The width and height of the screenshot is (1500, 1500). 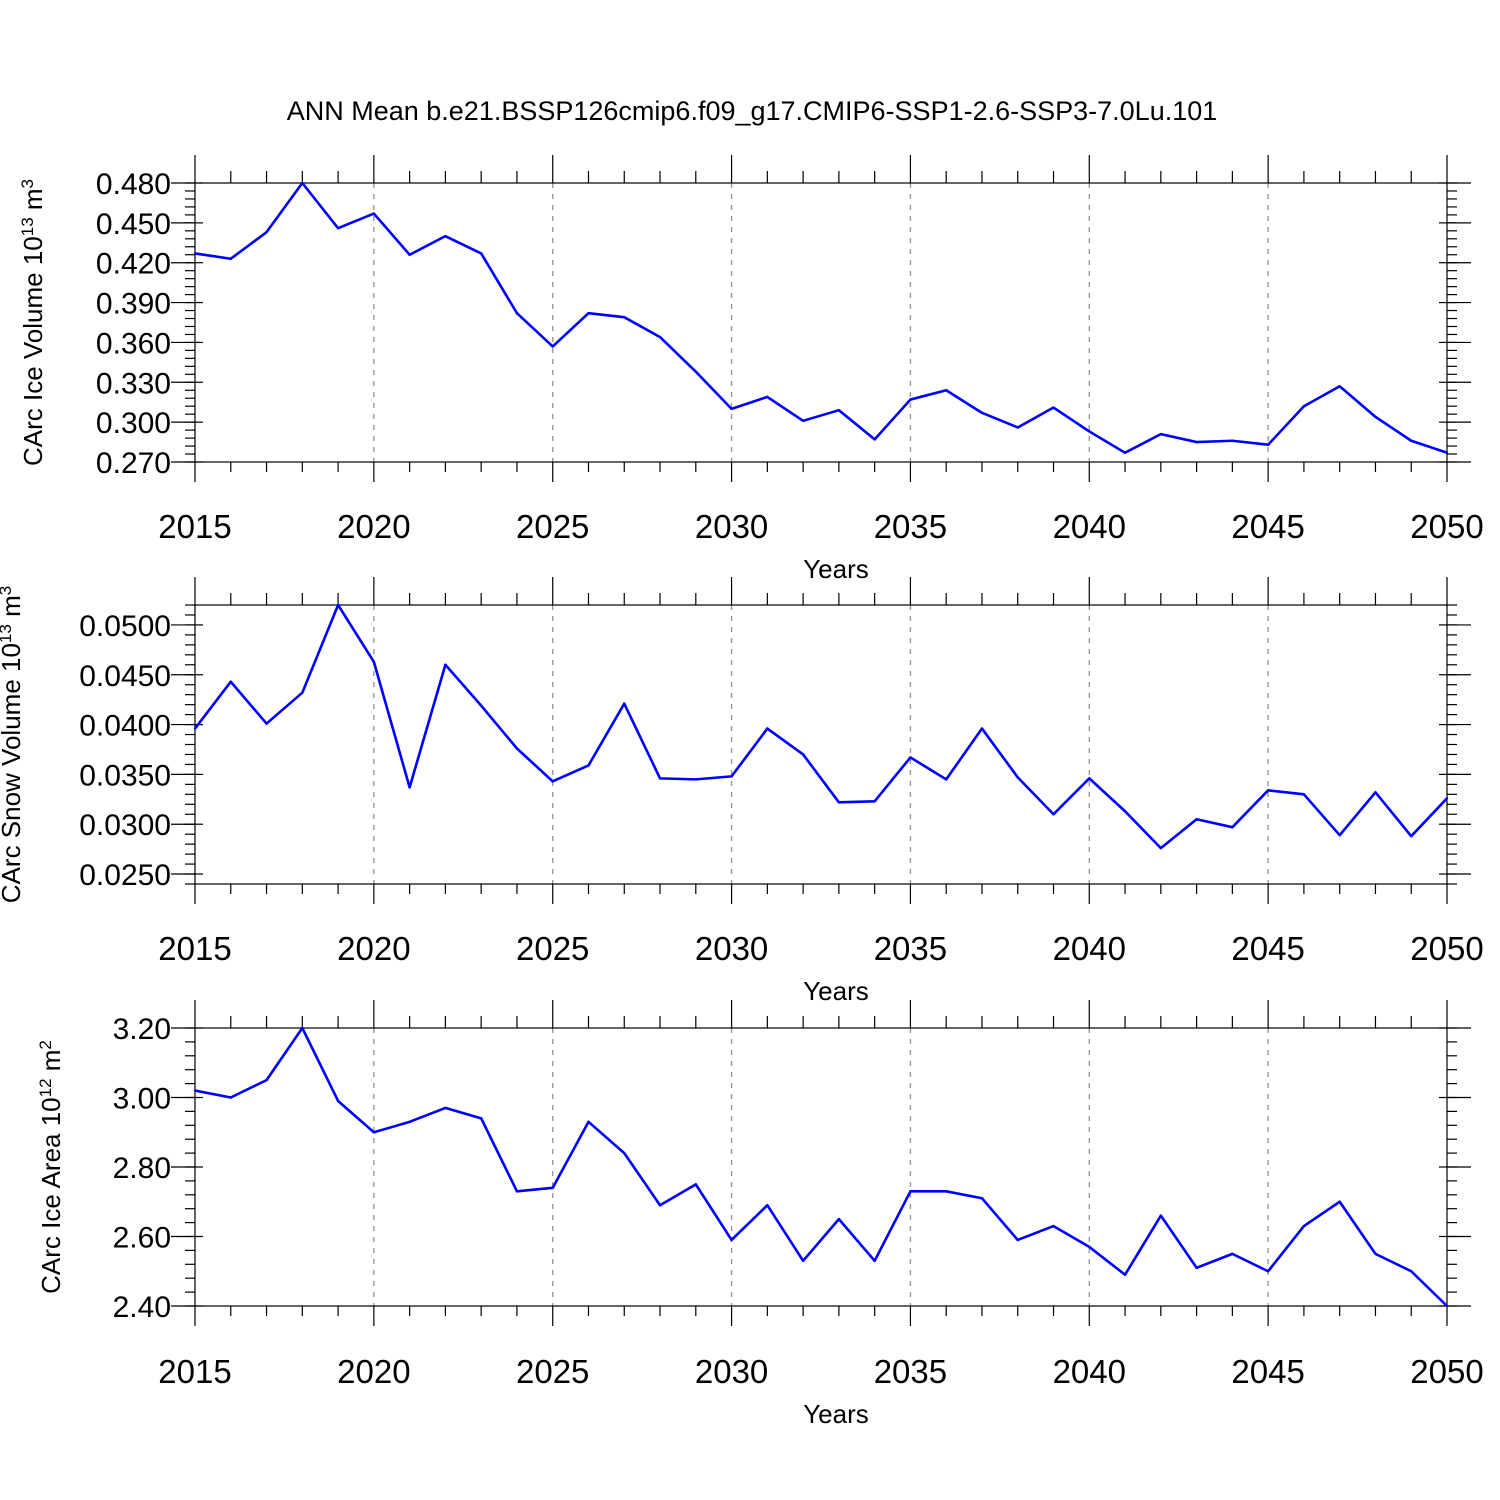 I want to click on y-tick-label: 2.40, so click(x=142, y=1307).